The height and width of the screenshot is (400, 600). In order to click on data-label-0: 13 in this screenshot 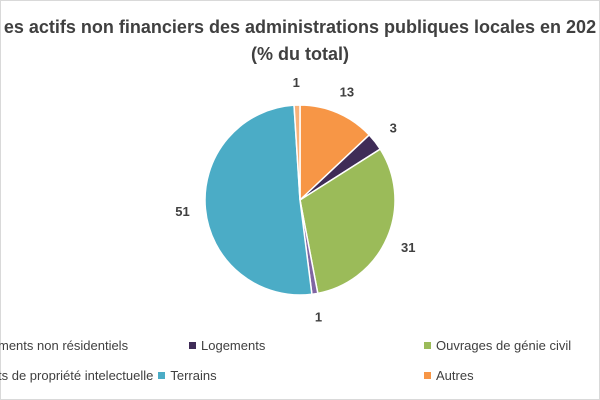, I will do `click(347, 92)`.